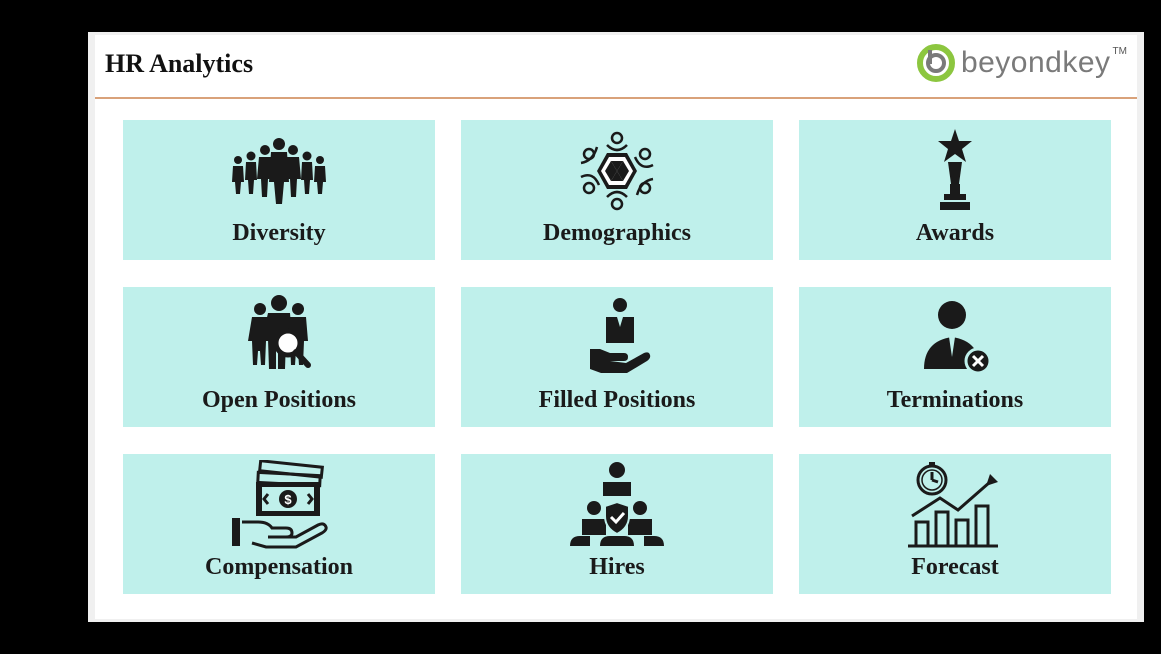 This screenshot has height=654, width=1161. I want to click on tile-label: Forecast, so click(955, 567).